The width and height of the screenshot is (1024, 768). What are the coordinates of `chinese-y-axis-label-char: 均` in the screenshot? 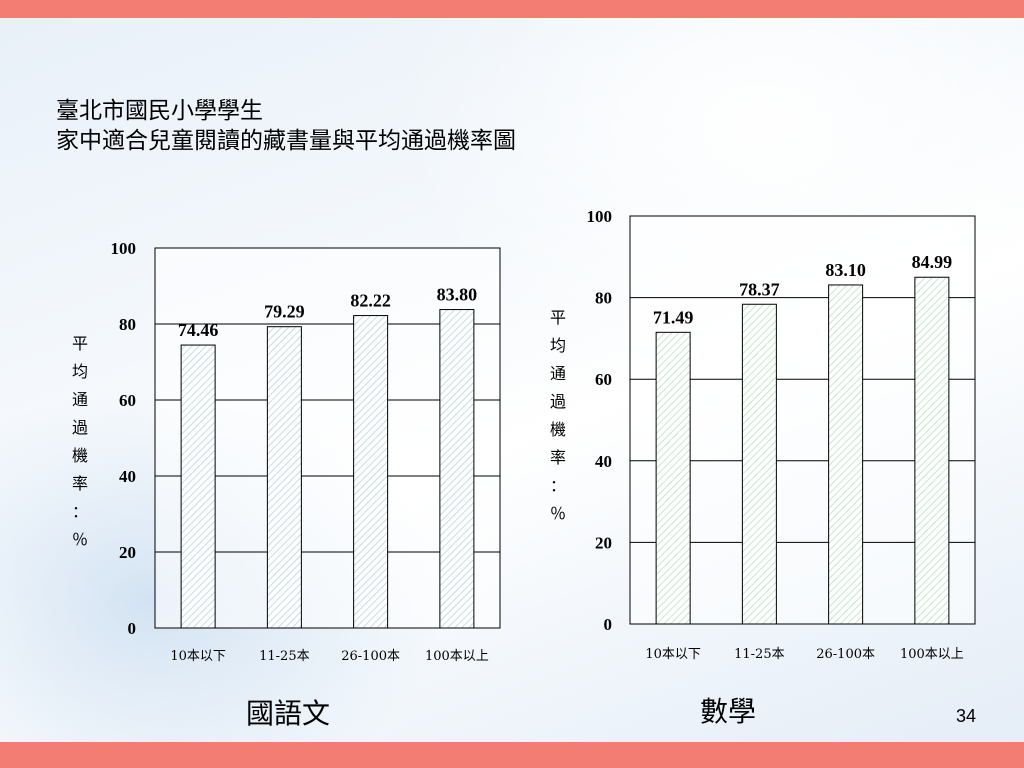 It's located at (79, 371).